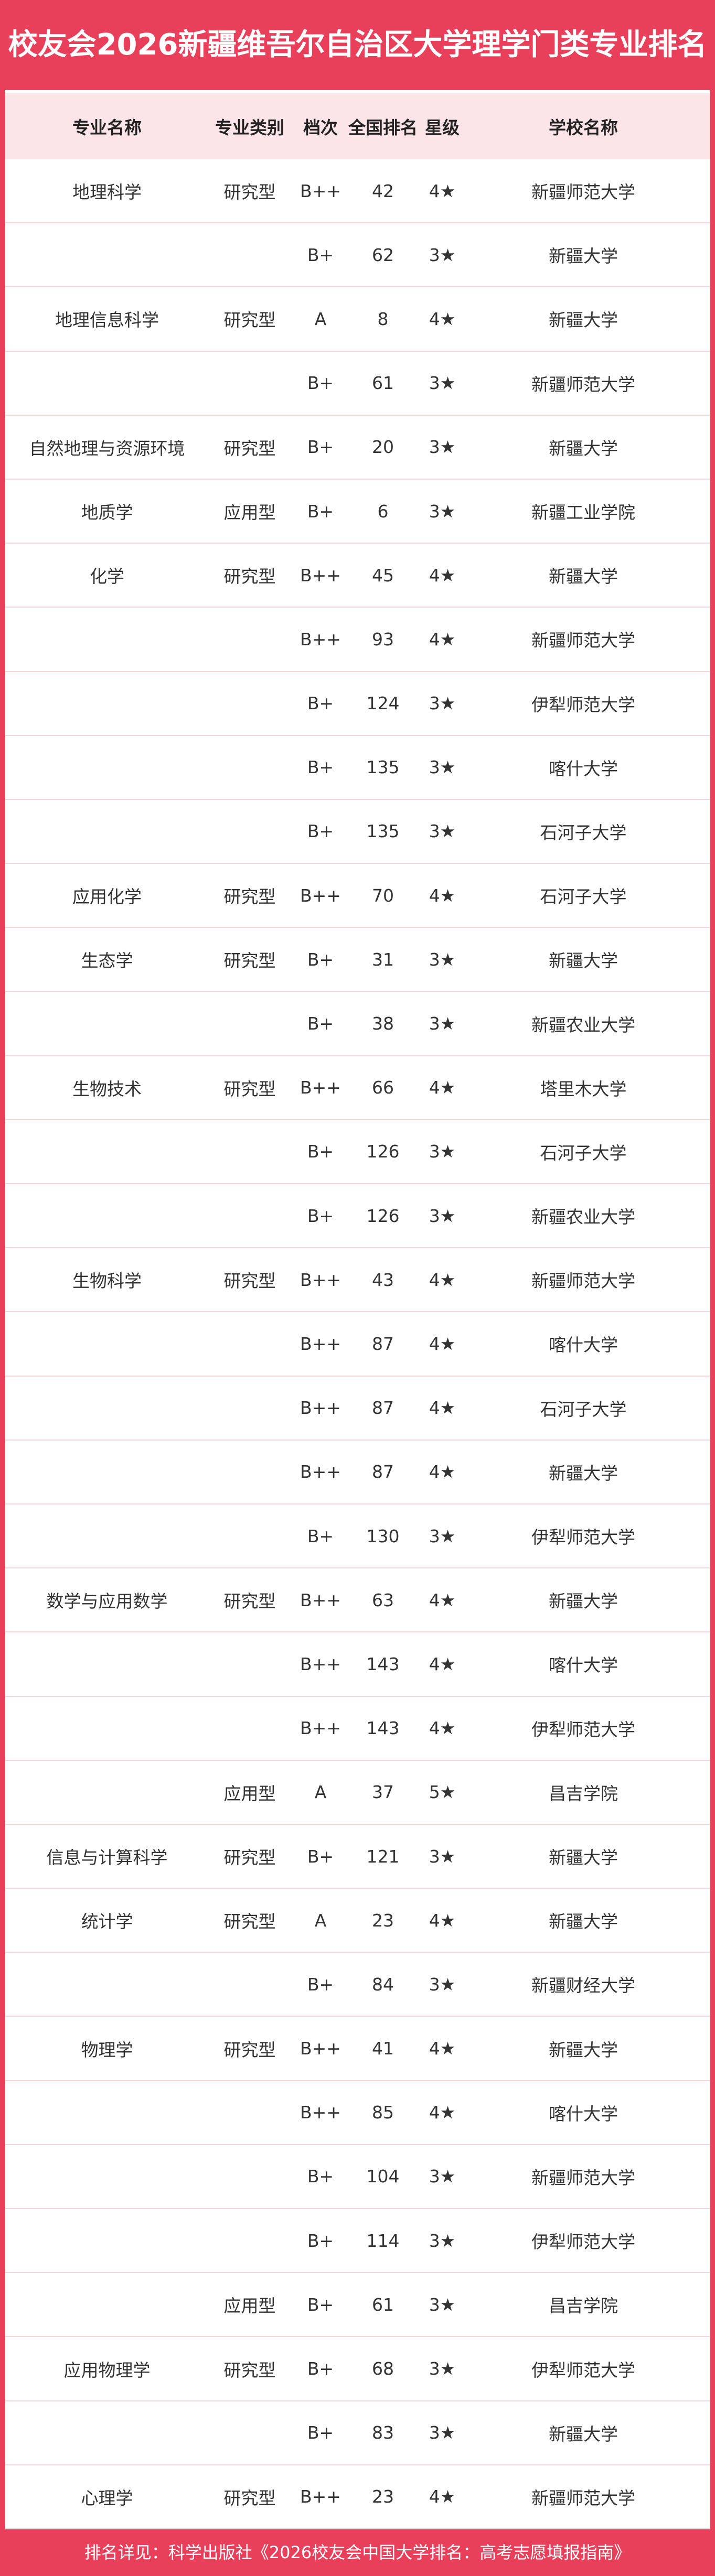  Describe the element at coordinates (357, 2552) in the screenshot. I see `footer-note: 排名详见：科学出版社《2026校友会中国大学排名：高考志愿填报指南》` at that location.